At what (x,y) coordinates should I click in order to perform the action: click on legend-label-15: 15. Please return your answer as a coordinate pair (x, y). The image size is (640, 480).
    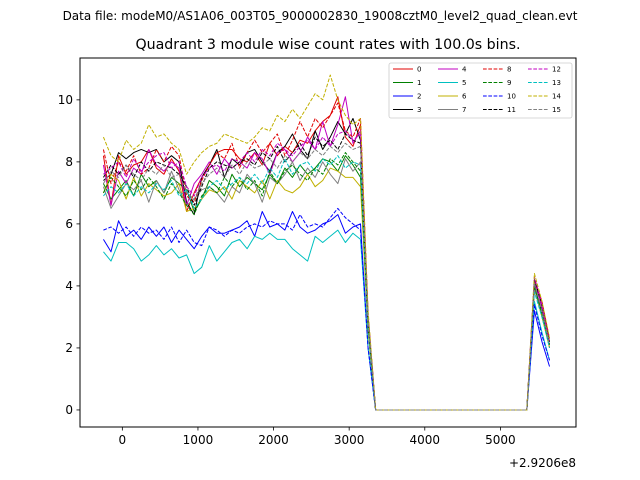
    Looking at the image, I should click on (556, 110).